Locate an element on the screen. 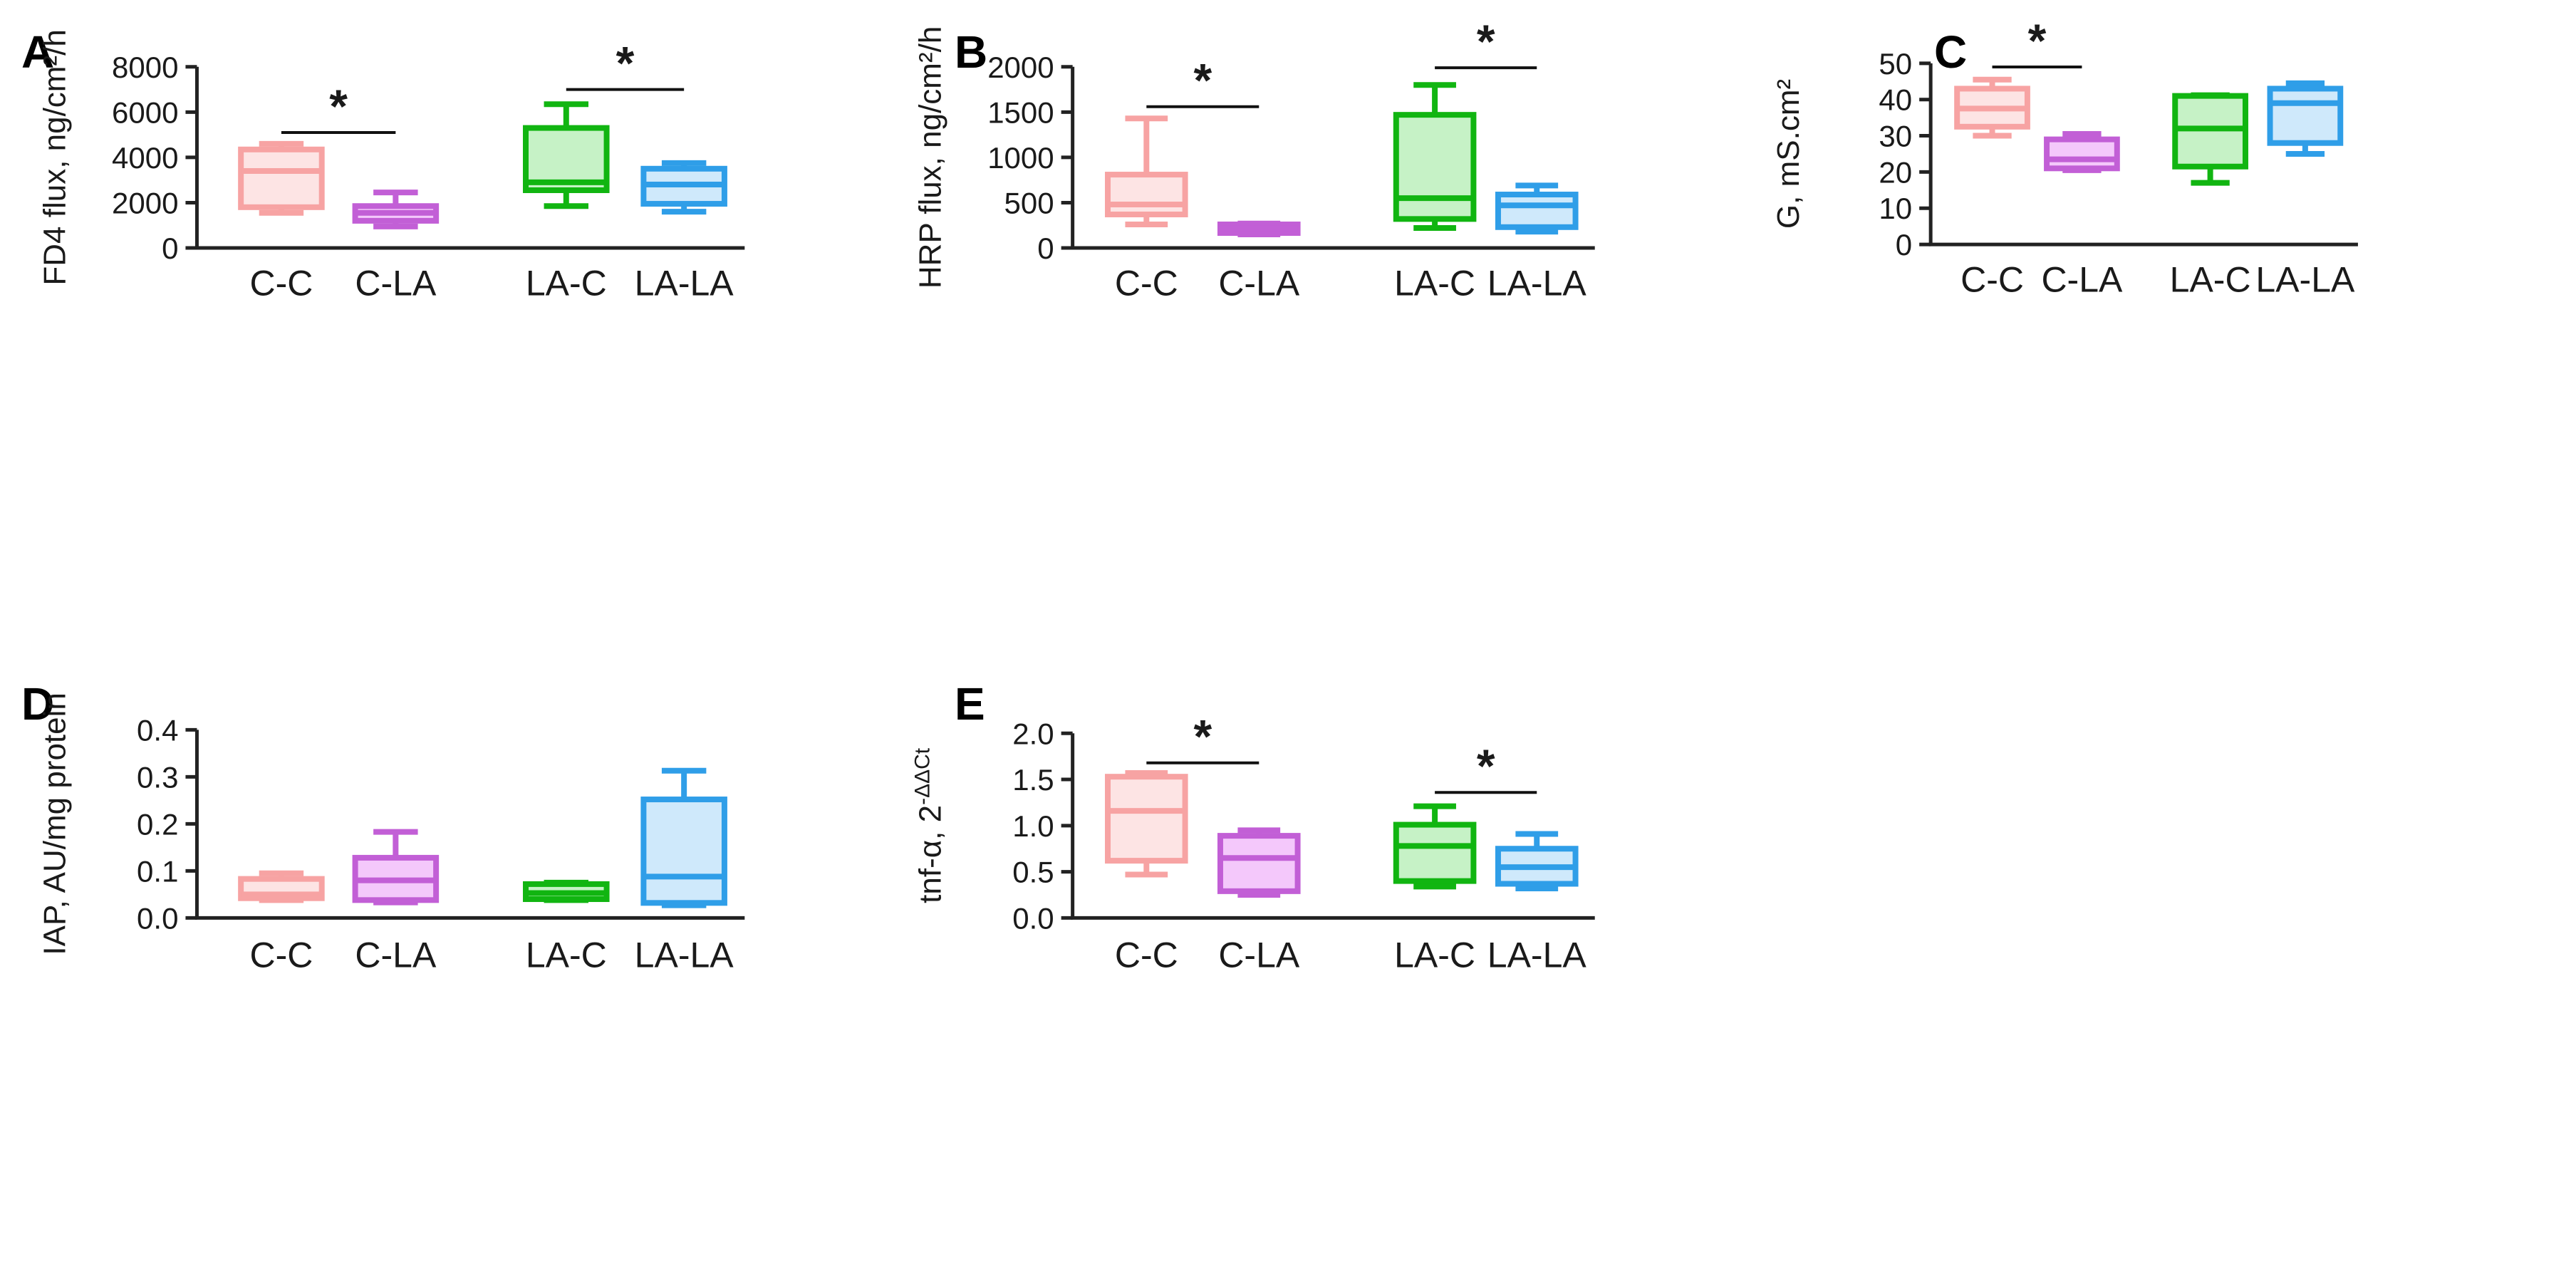  y-axis-label-text: IAP, AU/mg protein is located at coordinates (54, 824).